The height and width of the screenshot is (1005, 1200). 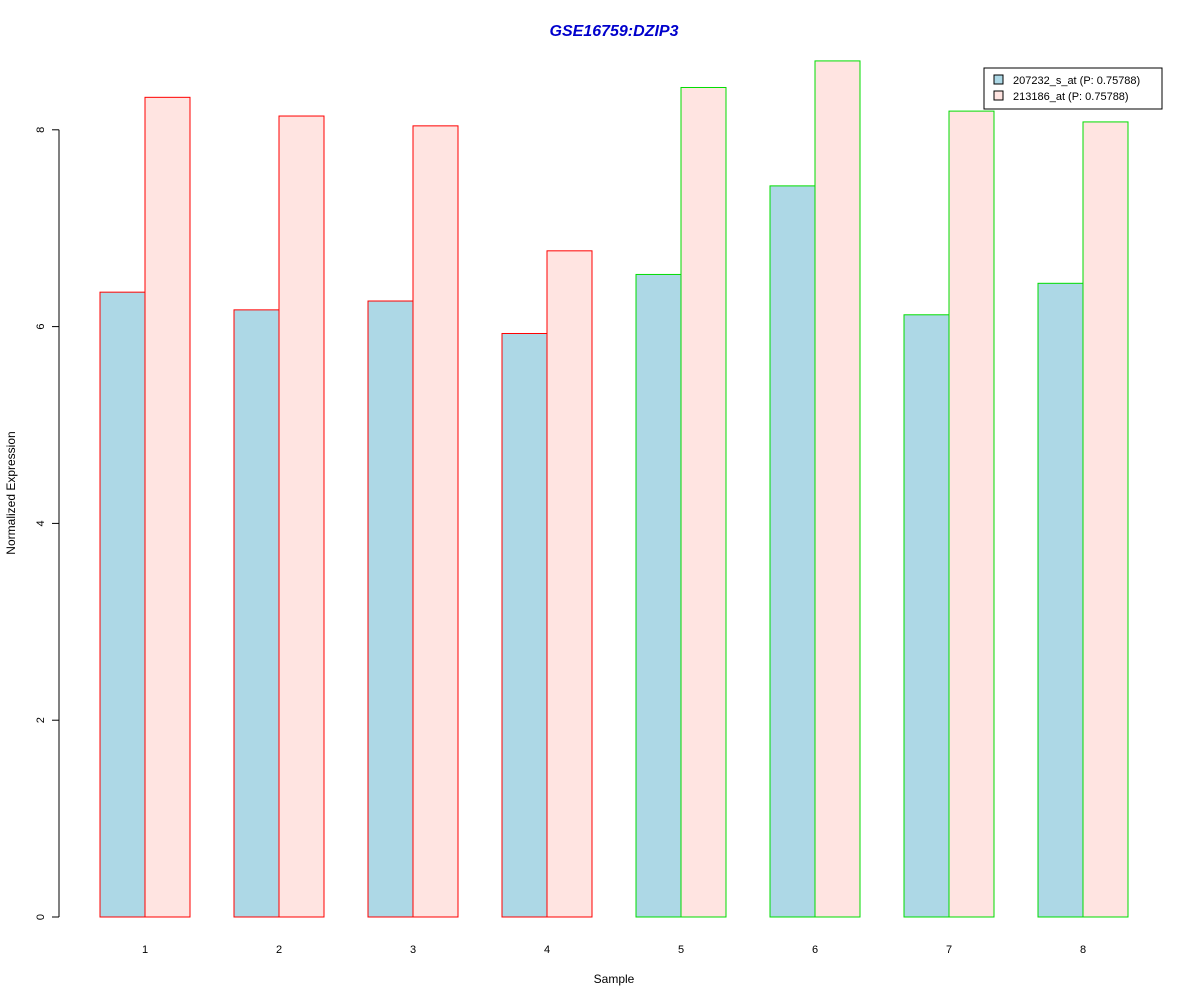 I want to click on y-axis-label: Normalized Expression, so click(x=11, y=492).